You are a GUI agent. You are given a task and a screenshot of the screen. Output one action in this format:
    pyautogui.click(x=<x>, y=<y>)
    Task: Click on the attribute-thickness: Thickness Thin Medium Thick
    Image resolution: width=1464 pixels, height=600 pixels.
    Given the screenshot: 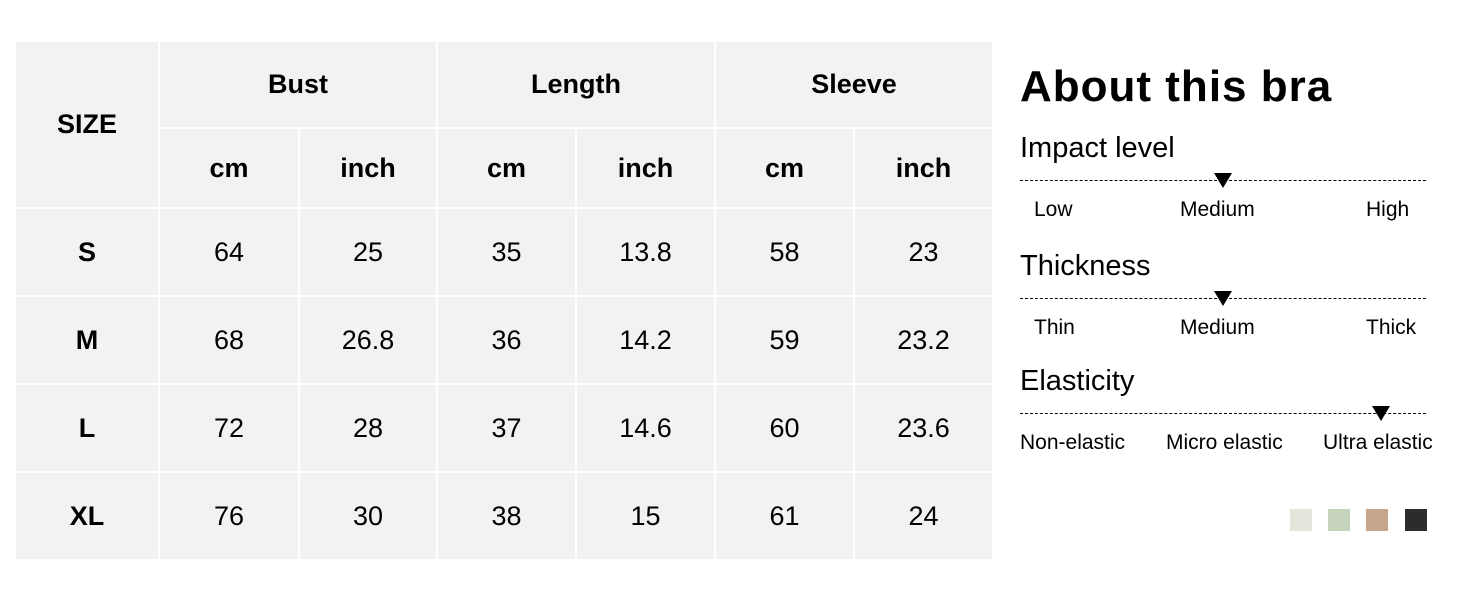 What is the action you would take?
    pyautogui.click(x=1235, y=294)
    